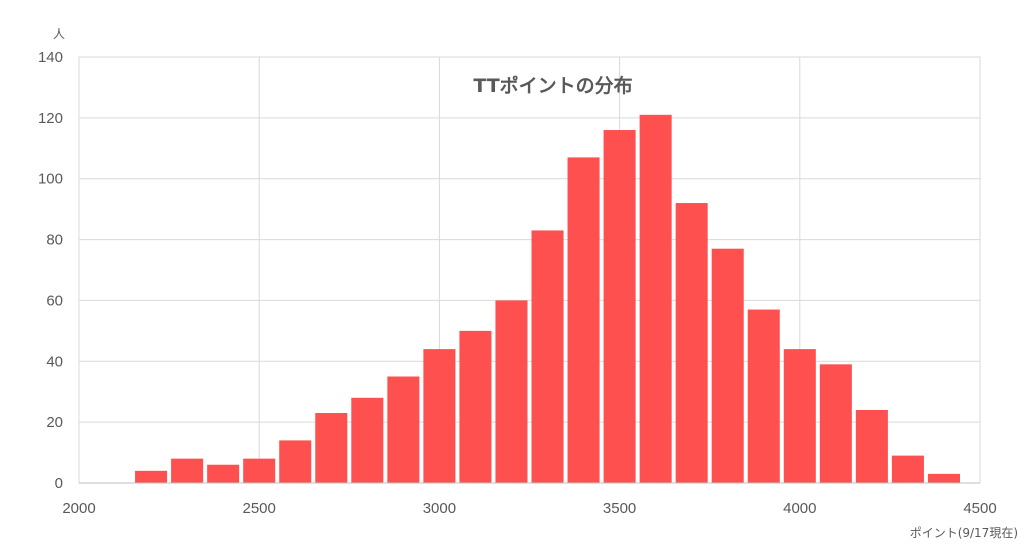  Describe the element at coordinates (59, 34) in the screenshot. I see `y-axis-label: 人` at that location.